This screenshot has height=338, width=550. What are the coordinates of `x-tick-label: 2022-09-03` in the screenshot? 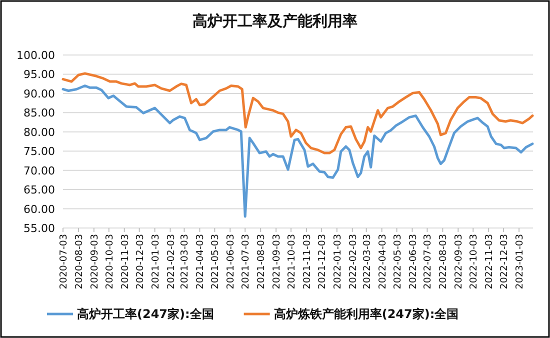 It's located at (459, 262).